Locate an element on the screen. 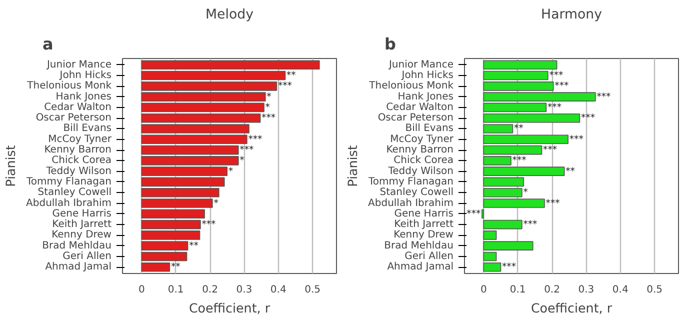 Image resolution: width=685 pixels, height=320 pixels. text: b is located at coordinates (390, 44).